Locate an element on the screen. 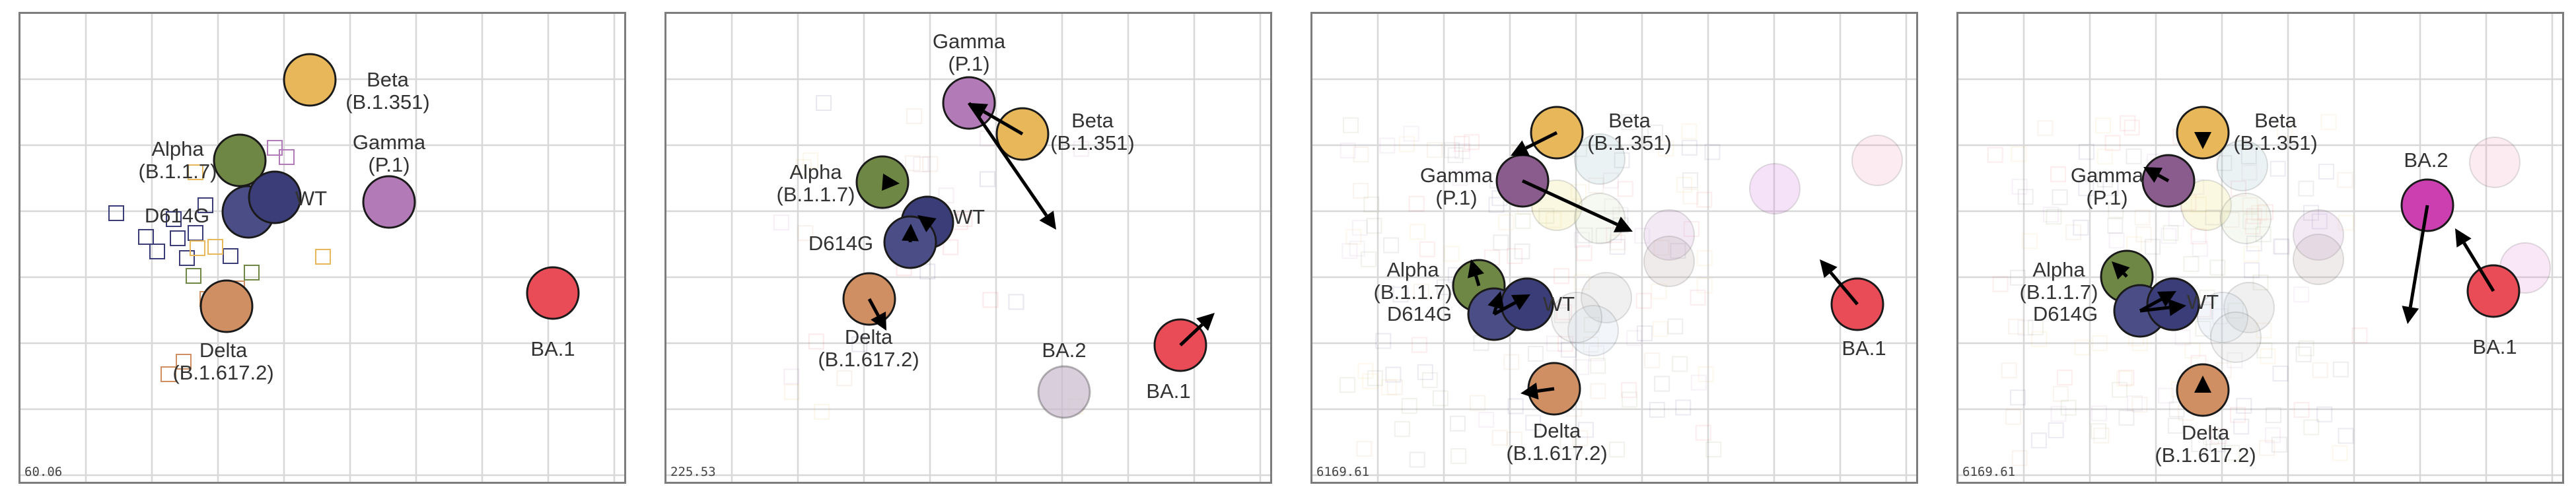  antigen-label-alpha: Alpha is located at coordinates (1412, 269).